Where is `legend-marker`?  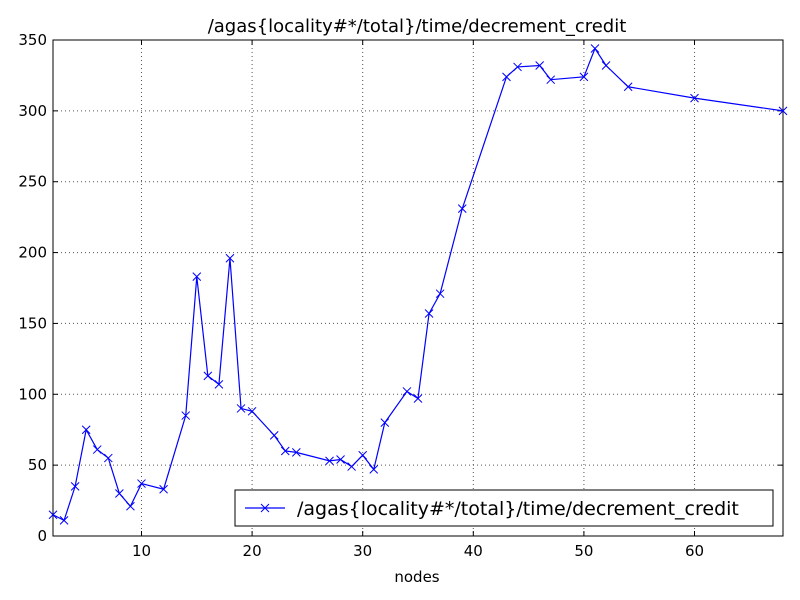 legend-marker is located at coordinates (265, 508).